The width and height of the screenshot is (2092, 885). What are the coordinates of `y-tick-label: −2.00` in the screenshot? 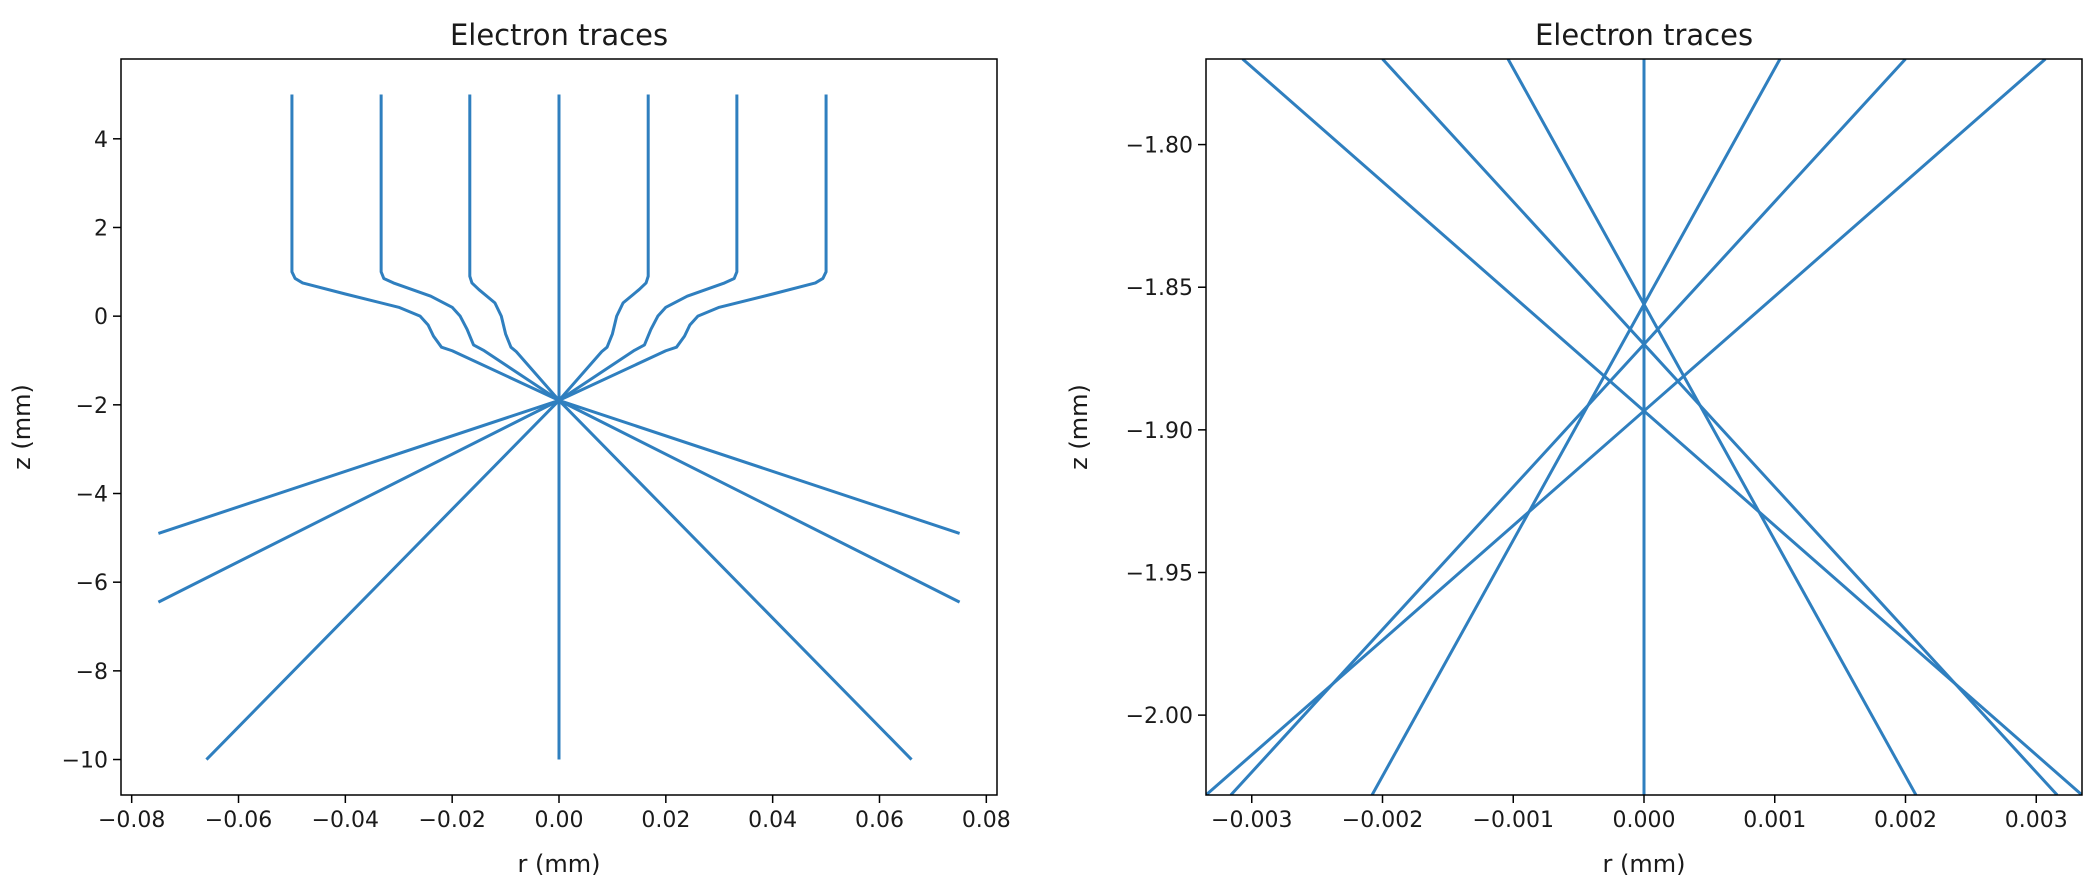 It's located at (1159, 716).